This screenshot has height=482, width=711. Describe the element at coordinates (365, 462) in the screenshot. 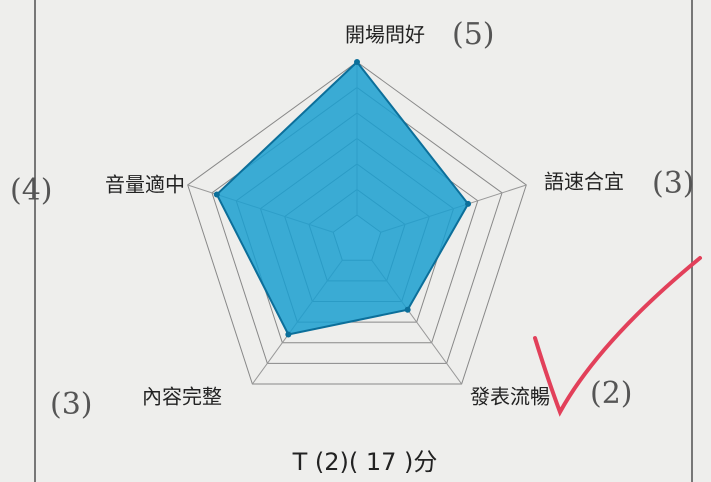

I see `footer: T (2)( 17 )分` at that location.